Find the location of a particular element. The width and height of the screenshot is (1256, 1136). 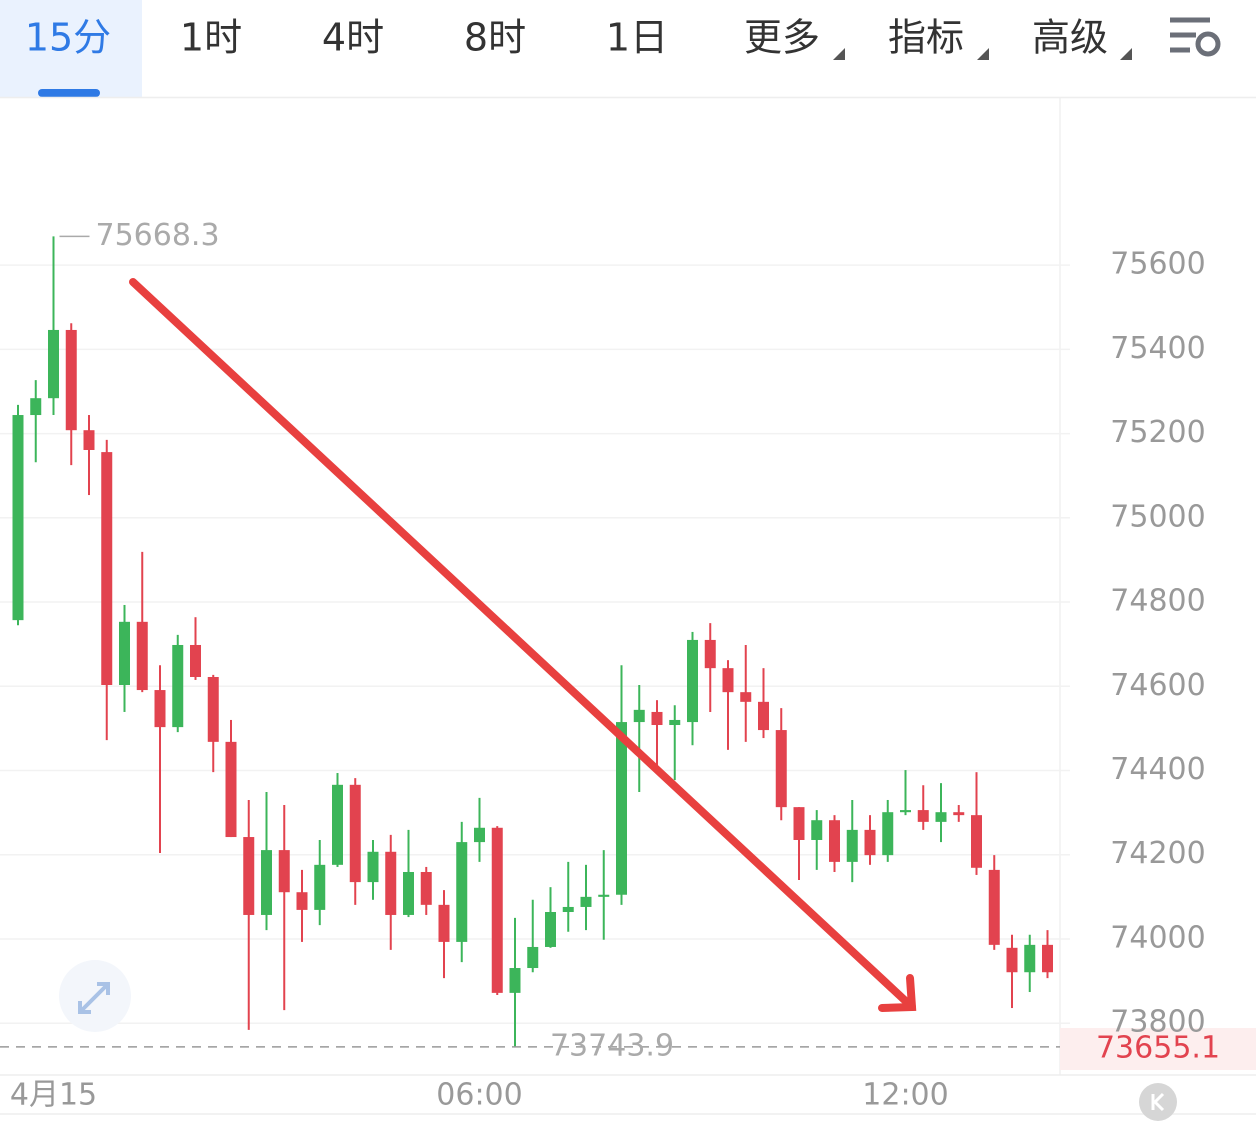

tab: 更多 is located at coordinates (782, 38).